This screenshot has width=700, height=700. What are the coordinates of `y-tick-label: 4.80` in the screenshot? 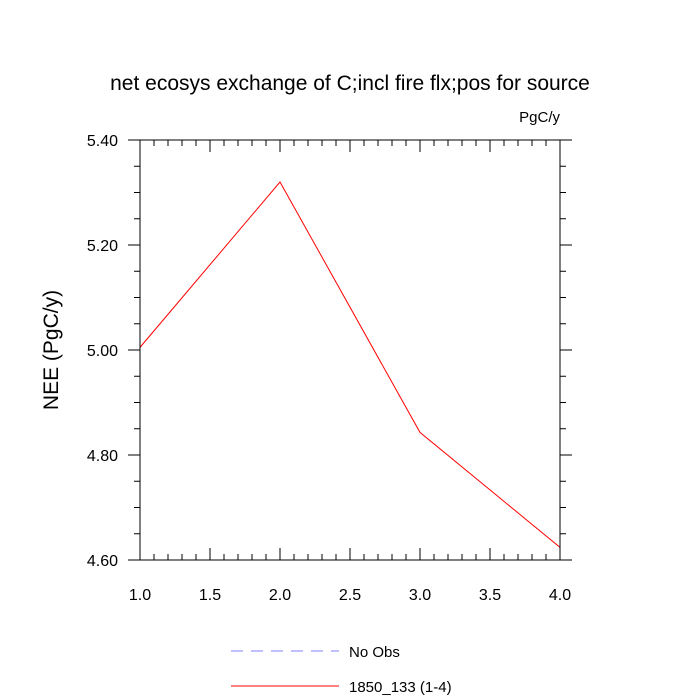 It's located at (102, 456).